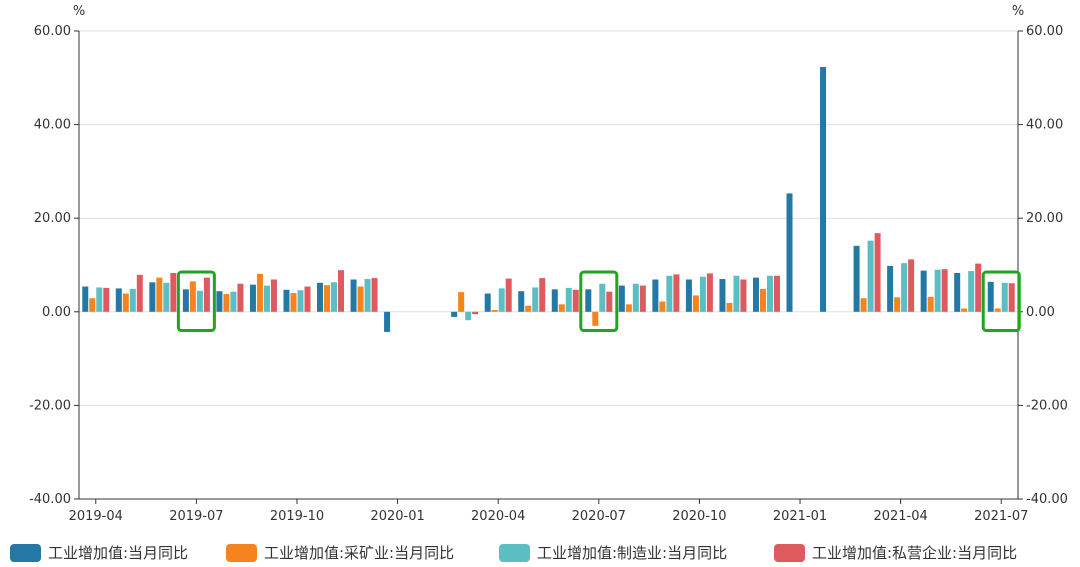 This screenshot has height=567, width=1080. I want to click on y-tick-label-right: -20.00, so click(1047, 405).